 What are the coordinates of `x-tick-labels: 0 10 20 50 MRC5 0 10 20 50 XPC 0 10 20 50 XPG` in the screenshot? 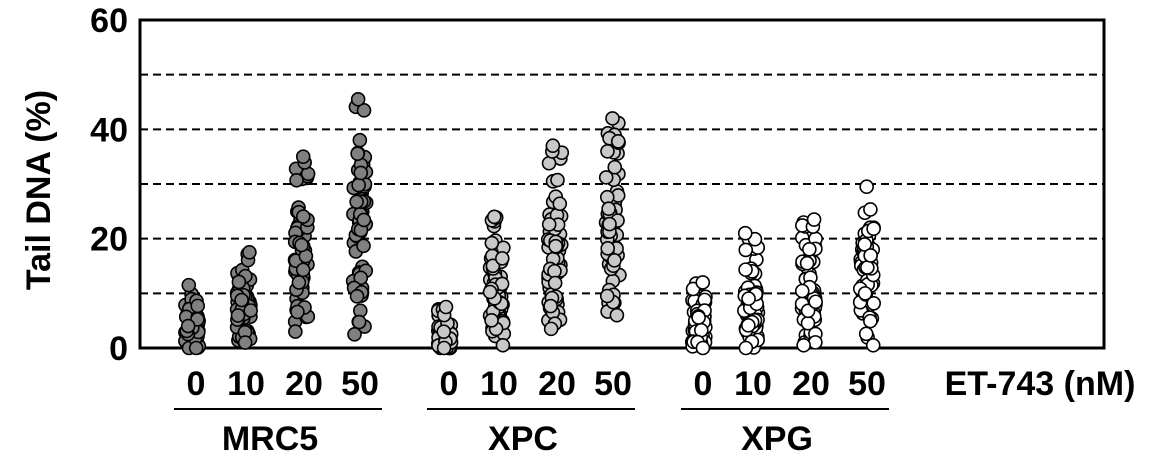 It's located at (531, 411).